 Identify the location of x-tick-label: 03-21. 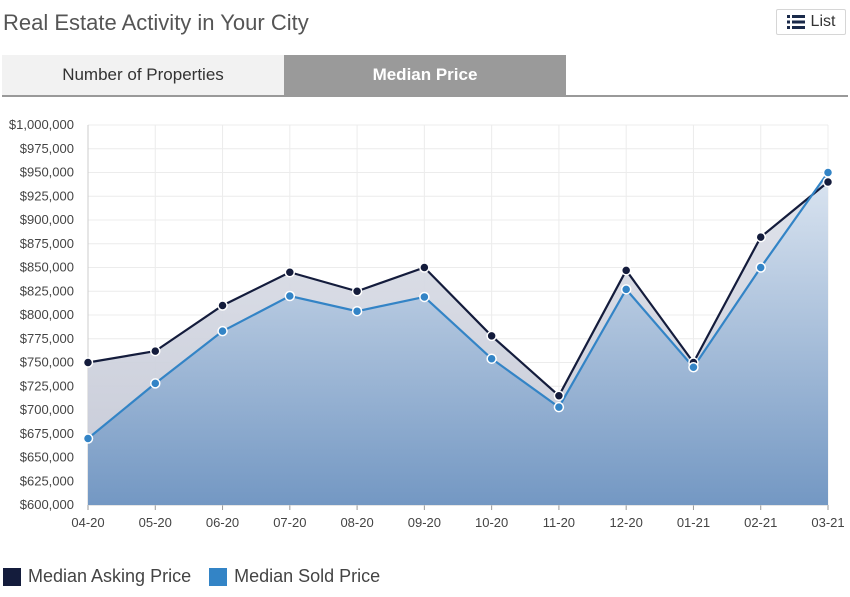
(827, 522).